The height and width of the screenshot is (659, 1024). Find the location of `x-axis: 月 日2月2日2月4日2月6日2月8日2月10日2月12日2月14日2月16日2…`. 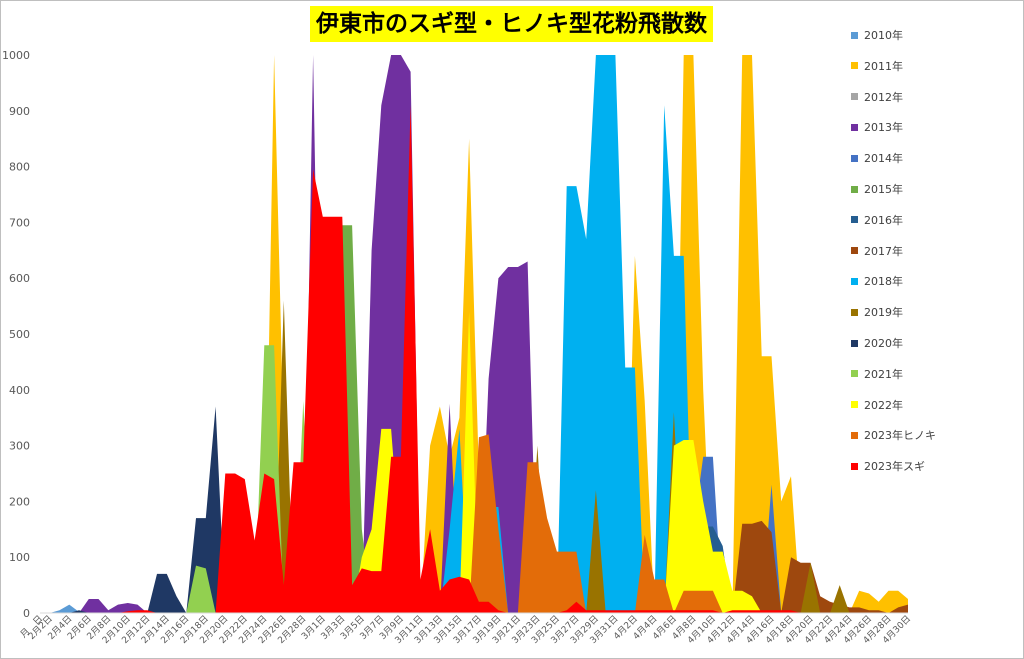

x-axis: 月 日2月2日2月4日2月6日2月8日2月10日2月12日2月14日2月16日2… is located at coordinates (465, 629).